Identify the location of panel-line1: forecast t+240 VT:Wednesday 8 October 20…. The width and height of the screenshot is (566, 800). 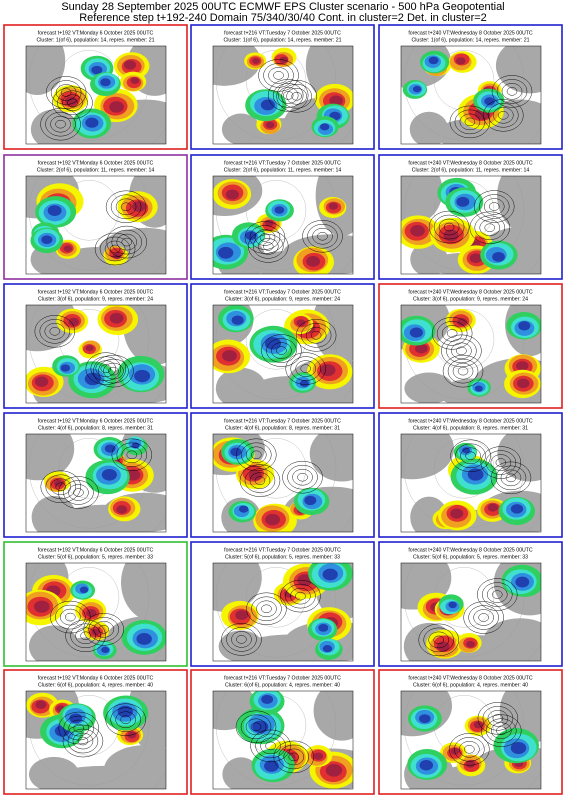
(470, 292).